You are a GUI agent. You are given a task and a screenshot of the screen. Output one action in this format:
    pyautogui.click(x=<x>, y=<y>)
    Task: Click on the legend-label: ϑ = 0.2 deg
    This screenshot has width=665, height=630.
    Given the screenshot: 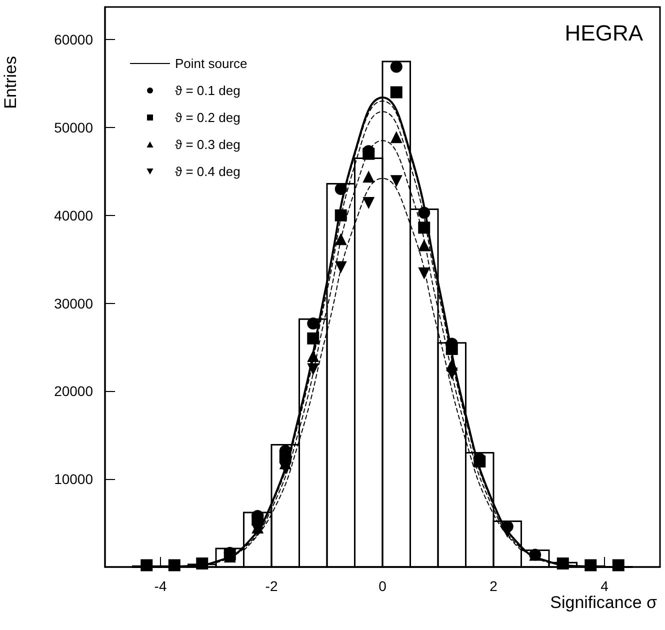 What is the action you would take?
    pyautogui.click(x=207, y=117)
    